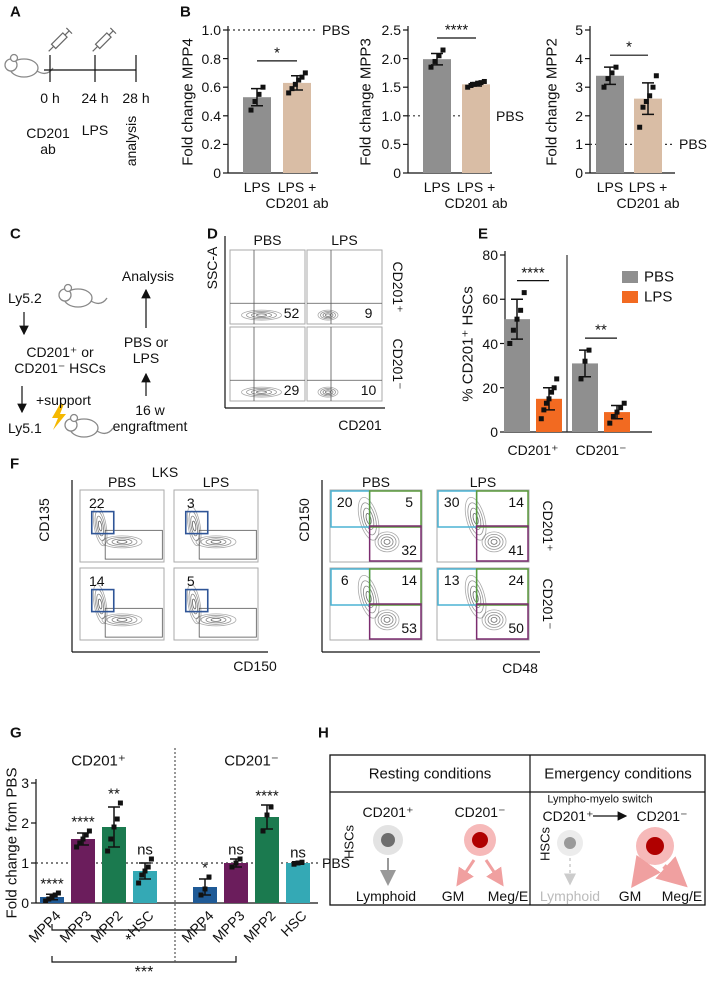 This screenshot has width=709, height=984. Describe the element at coordinates (533, 450) in the screenshot. I see `x-tick-label: CD201⁺` at that location.